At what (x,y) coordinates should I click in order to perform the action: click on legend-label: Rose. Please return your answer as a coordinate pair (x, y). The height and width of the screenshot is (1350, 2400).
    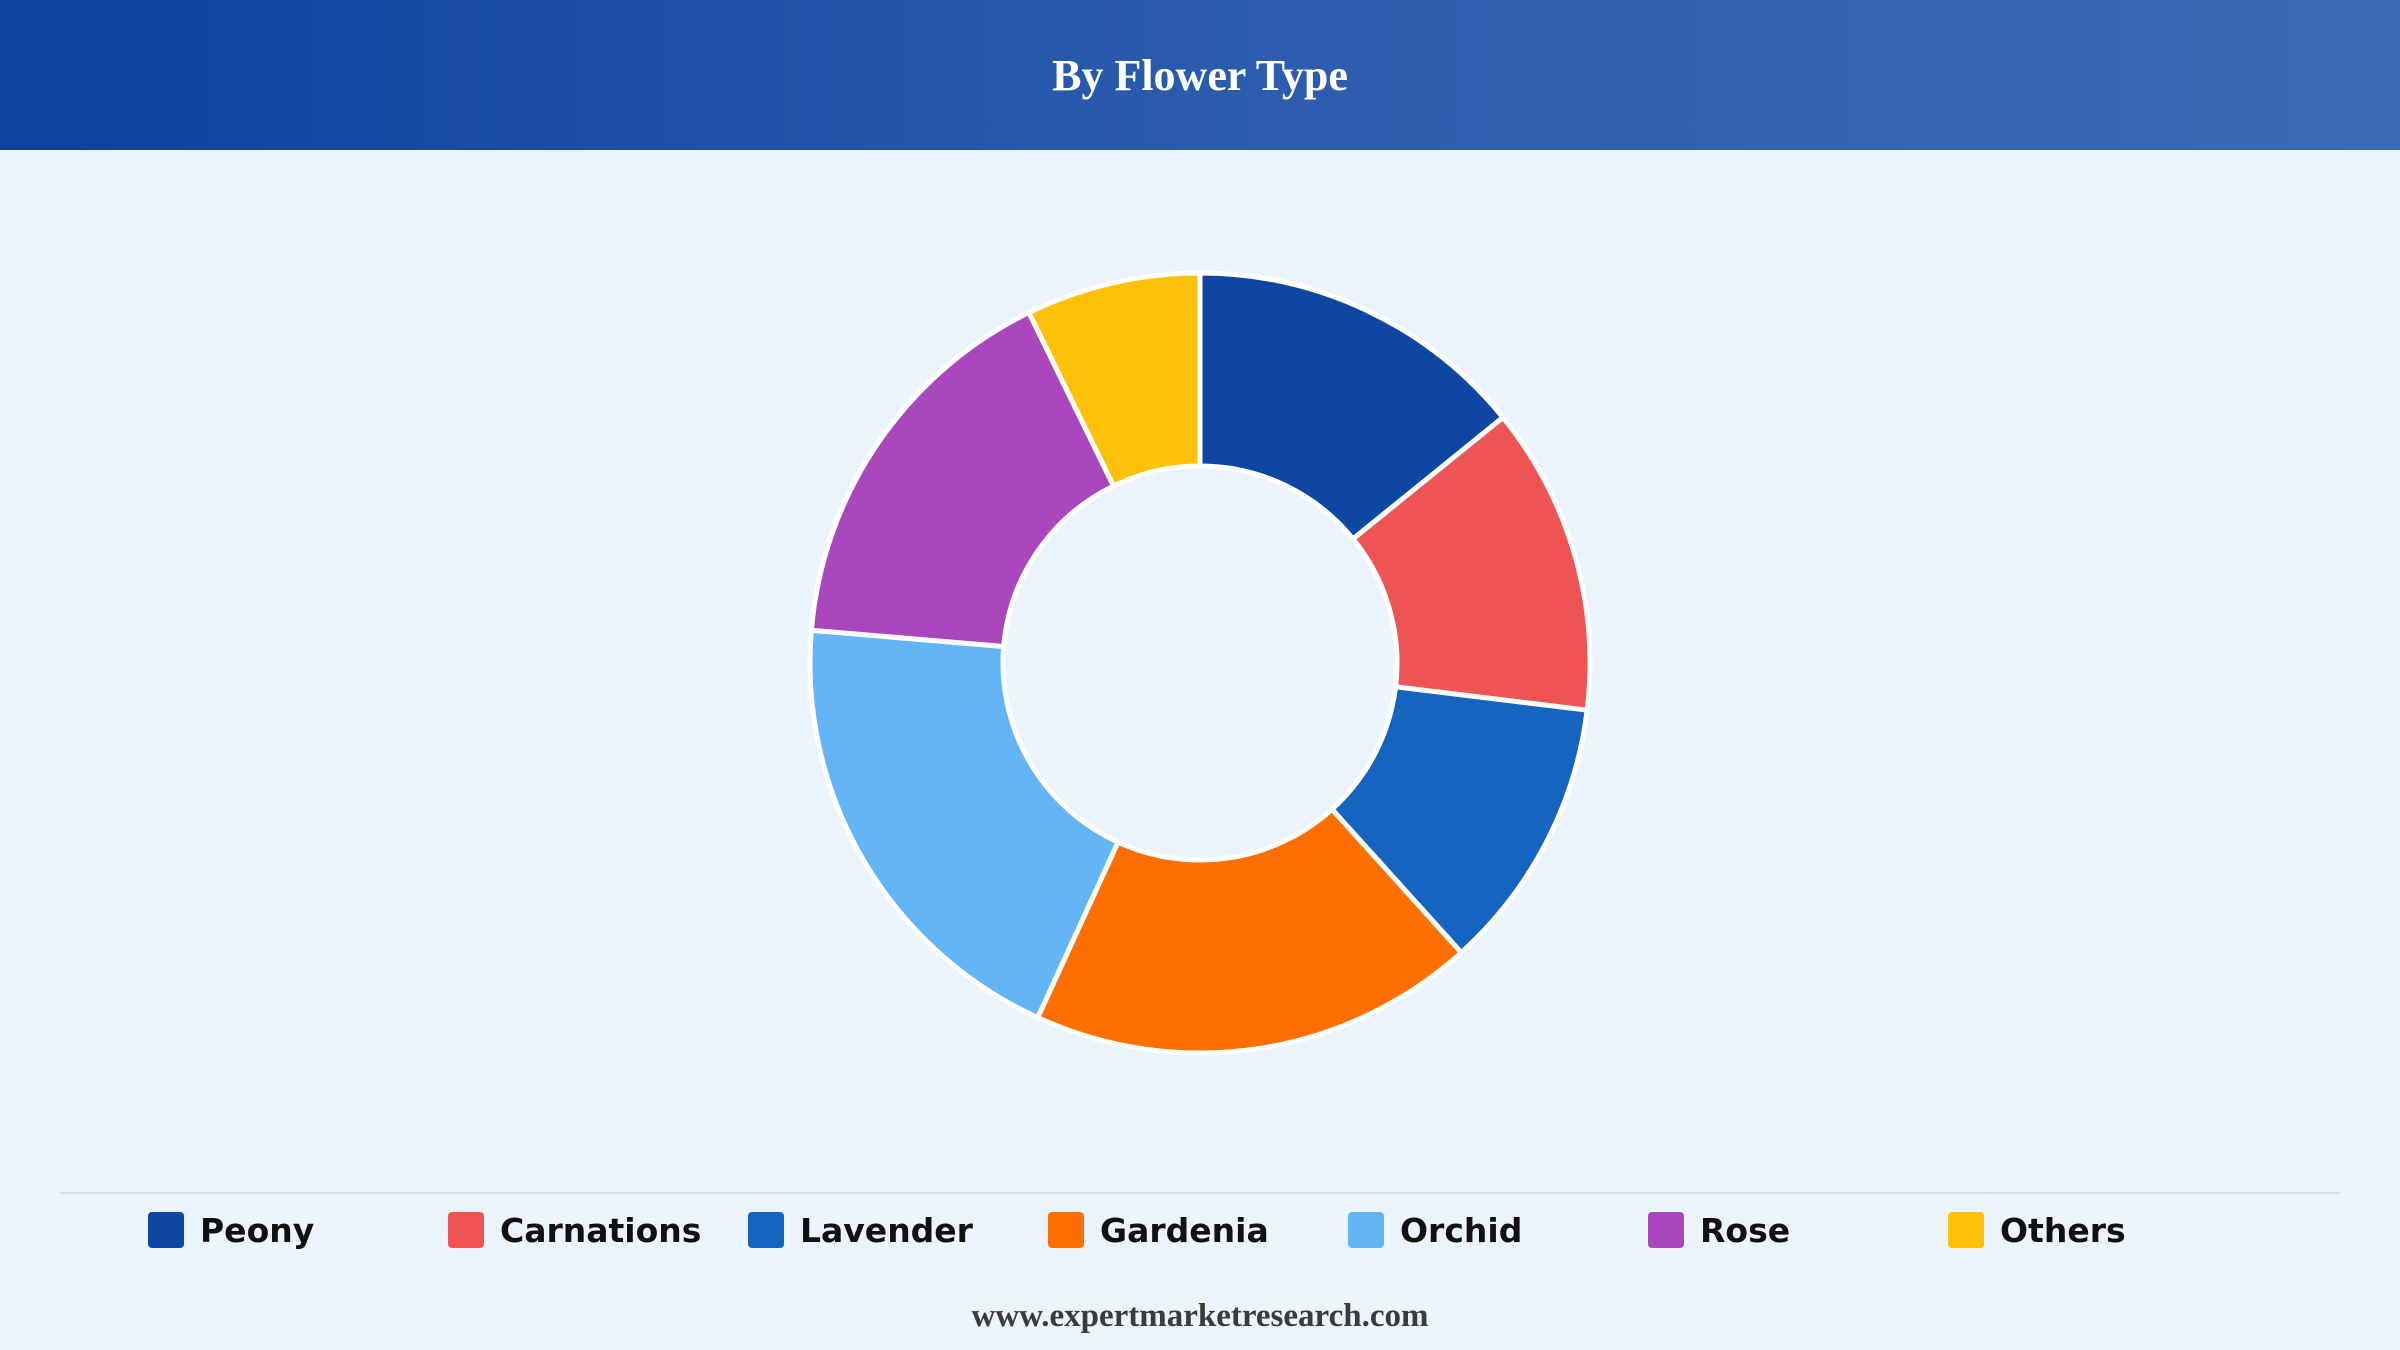
    Looking at the image, I should click on (1745, 1230).